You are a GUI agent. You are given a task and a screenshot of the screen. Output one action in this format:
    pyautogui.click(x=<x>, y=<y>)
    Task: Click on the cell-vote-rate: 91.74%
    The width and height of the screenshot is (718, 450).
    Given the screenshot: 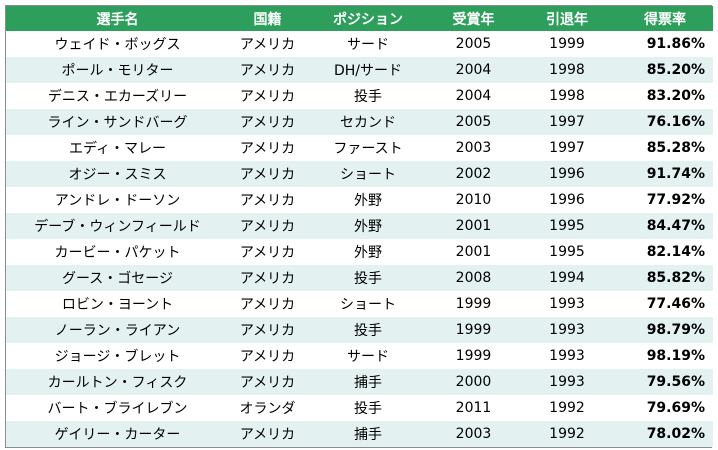 What is the action you would take?
    pyautogui.click(x=675, y=174)
    